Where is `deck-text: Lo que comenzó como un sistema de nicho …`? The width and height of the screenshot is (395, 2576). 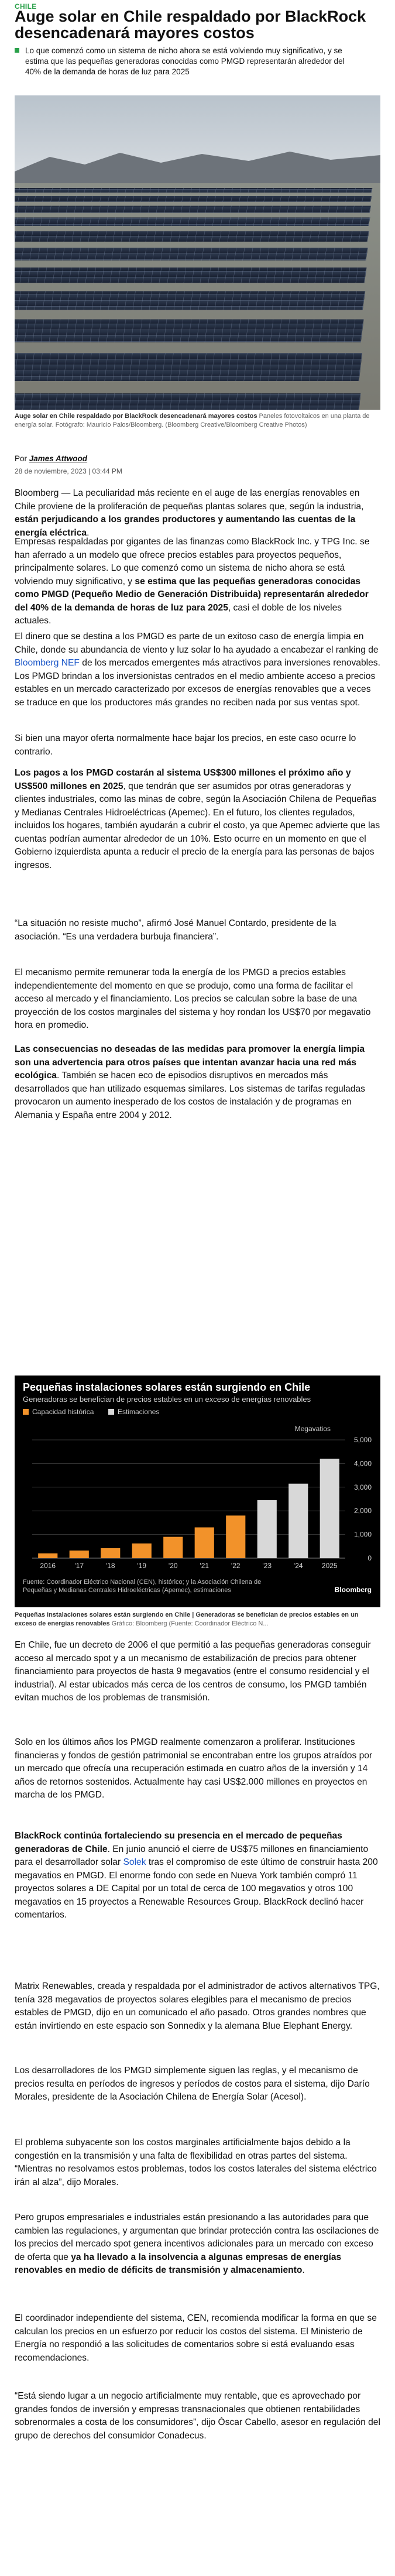
deck-text: Lo que comenzó como un sistema de nicho … is located at coordinates (185, 61).